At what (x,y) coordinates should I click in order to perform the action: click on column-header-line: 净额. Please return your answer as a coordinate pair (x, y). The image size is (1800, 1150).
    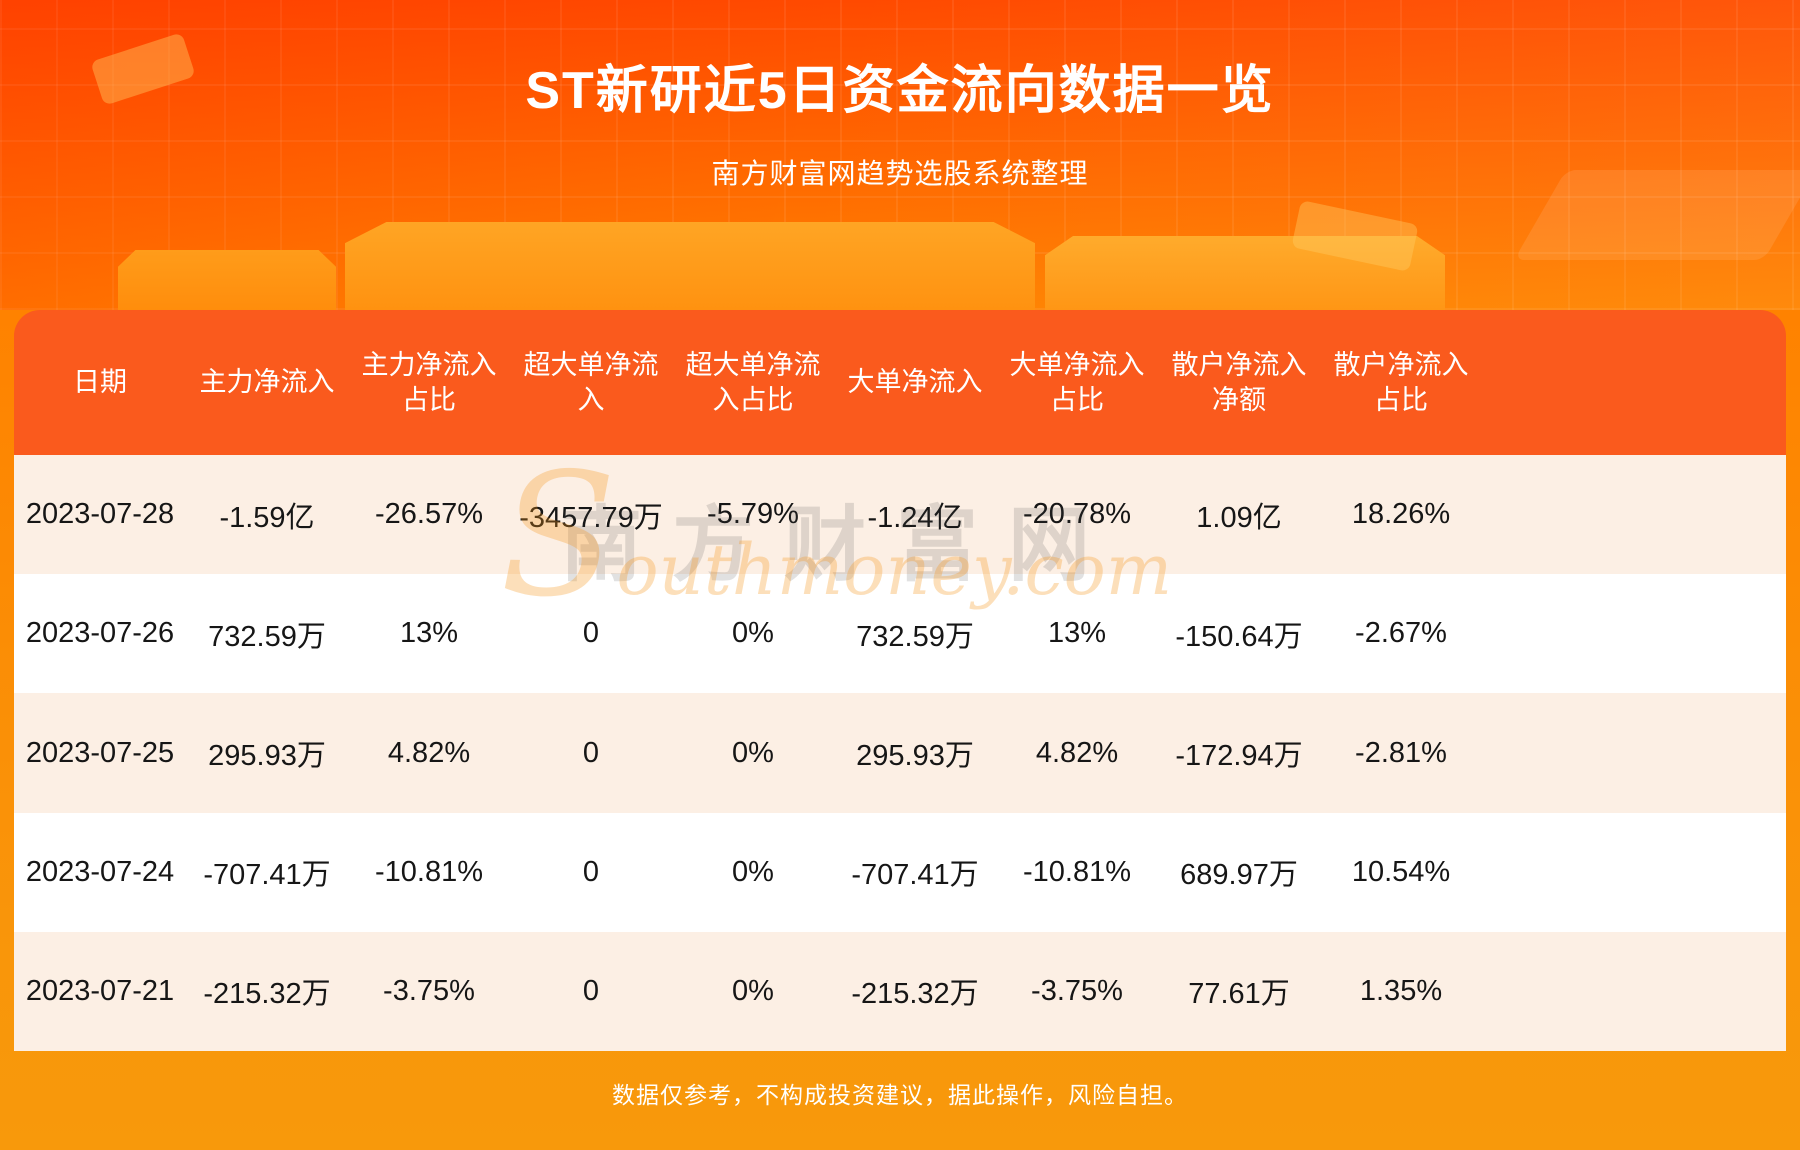
    Looking at the image, I should click on (1239, 399).